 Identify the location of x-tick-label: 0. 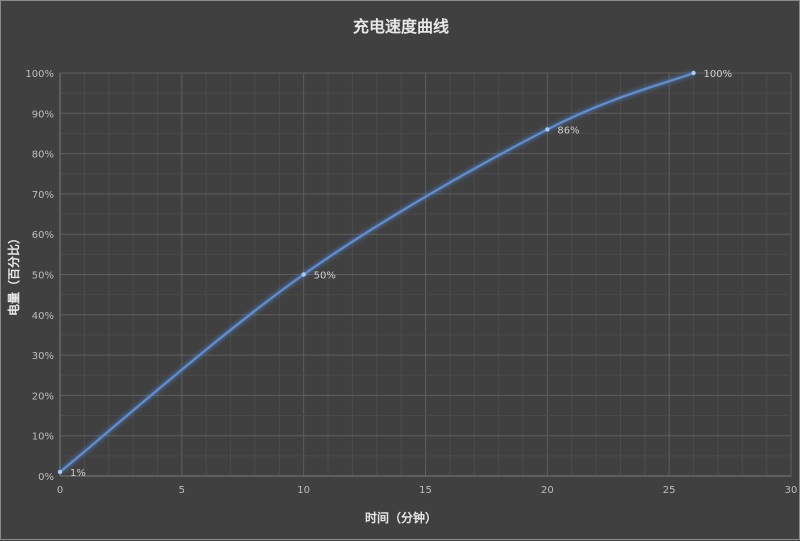
(60, 490).